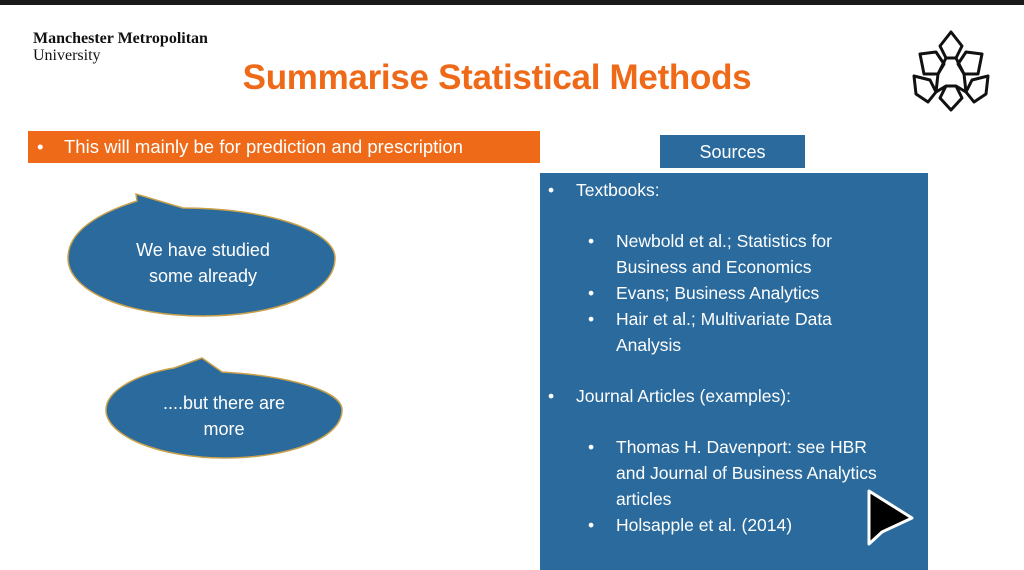  What do you see at coordinates (724, 241) in the screenshot?
I see `textbook-line: Newbold et al.; Statistics for` at bounding box center [724, 241].